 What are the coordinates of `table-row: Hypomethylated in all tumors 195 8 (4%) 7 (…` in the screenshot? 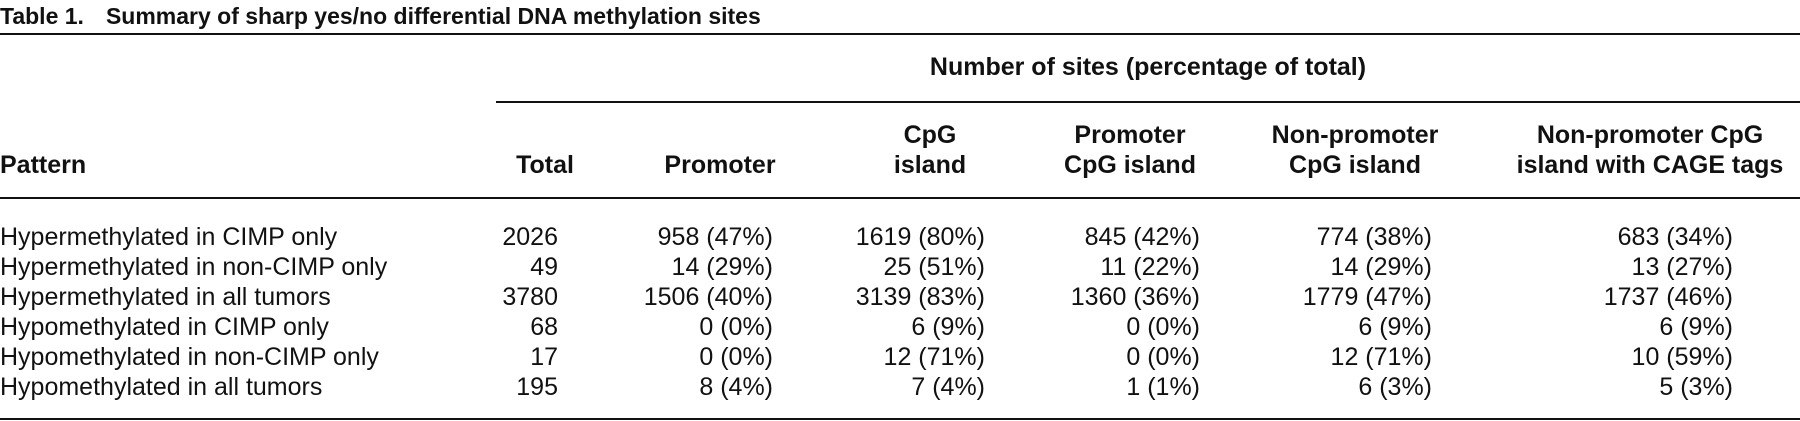 It's located at (900, 387).